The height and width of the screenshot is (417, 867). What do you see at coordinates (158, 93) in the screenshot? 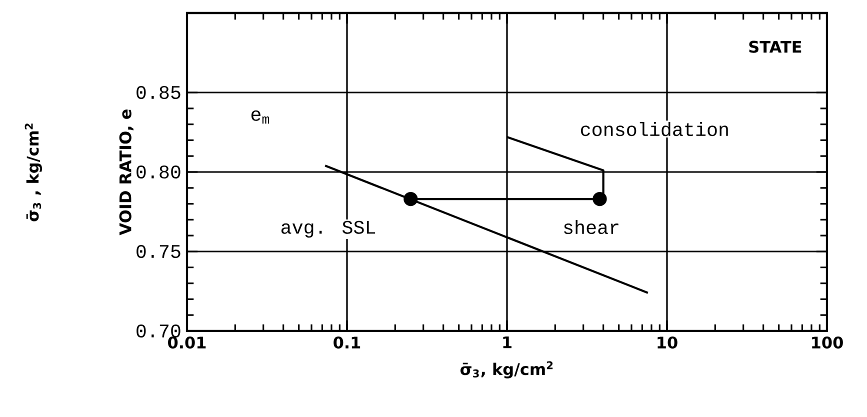
I see `y-tick-label: 0.85` at bounding box center [158, 93].